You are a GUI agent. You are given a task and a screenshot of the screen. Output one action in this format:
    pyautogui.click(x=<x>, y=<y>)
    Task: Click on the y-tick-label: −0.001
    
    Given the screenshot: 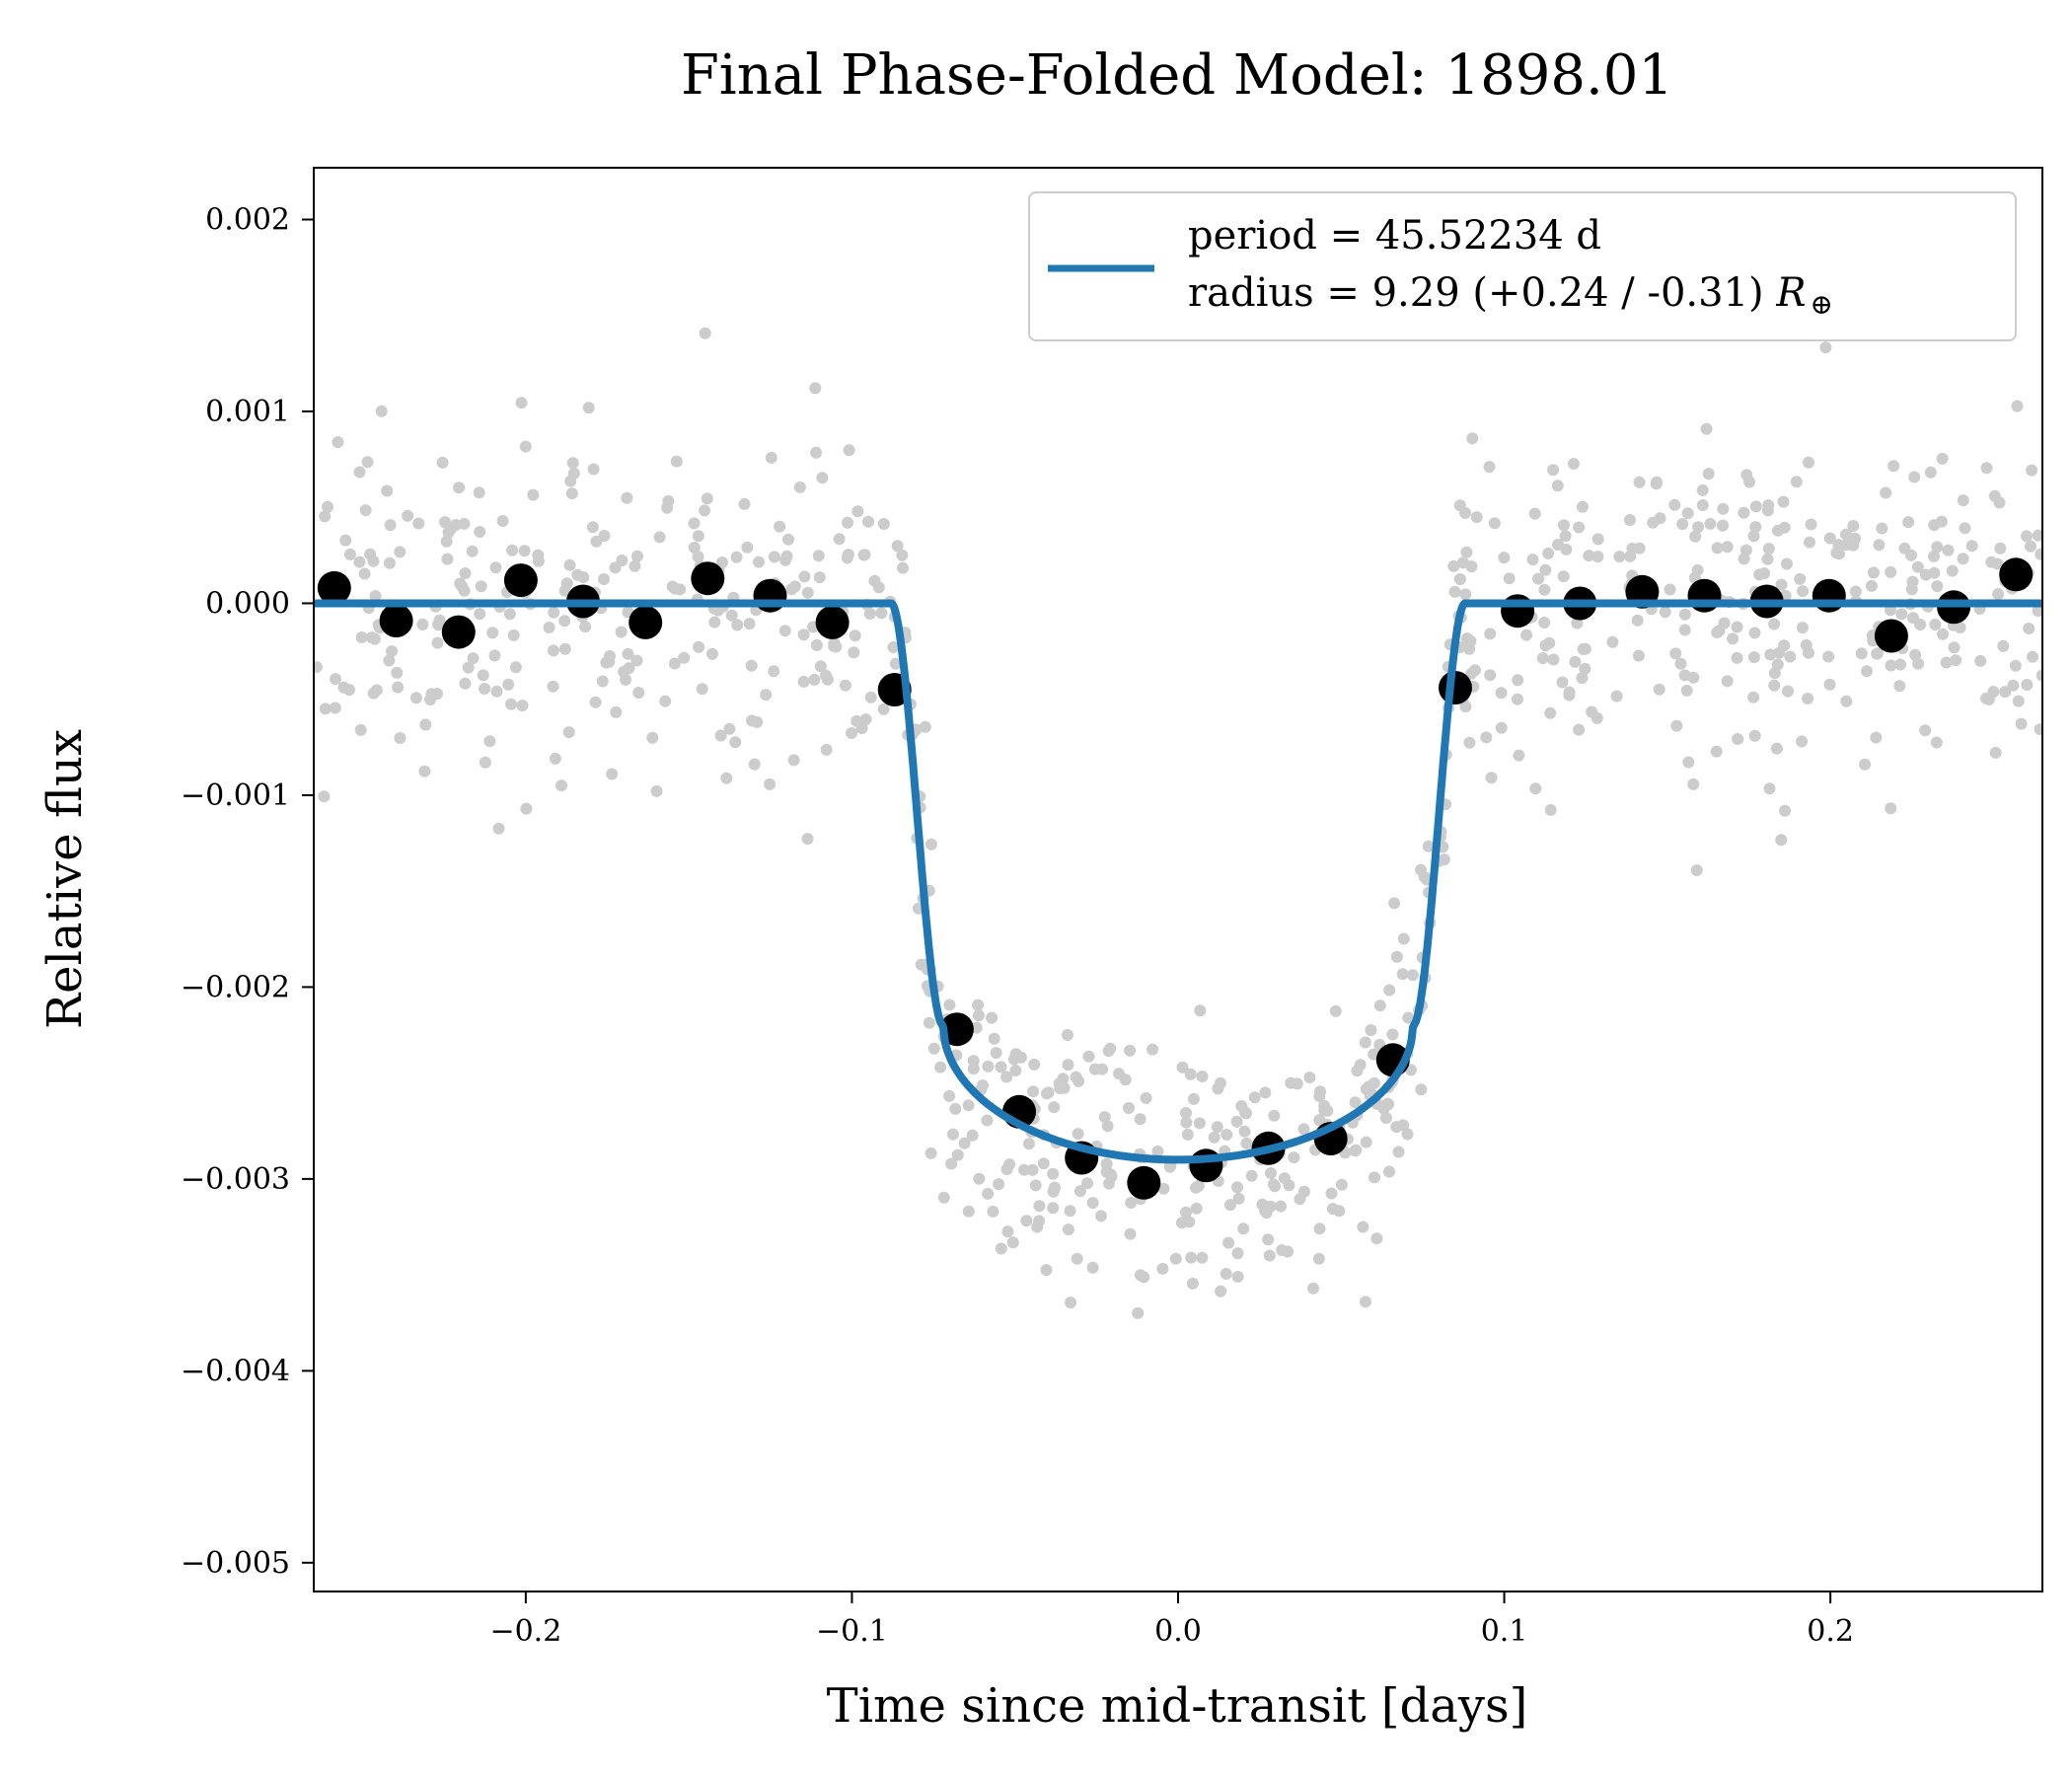 What is the action you would take?
    pyautogui.click(x=236, y=796)
    